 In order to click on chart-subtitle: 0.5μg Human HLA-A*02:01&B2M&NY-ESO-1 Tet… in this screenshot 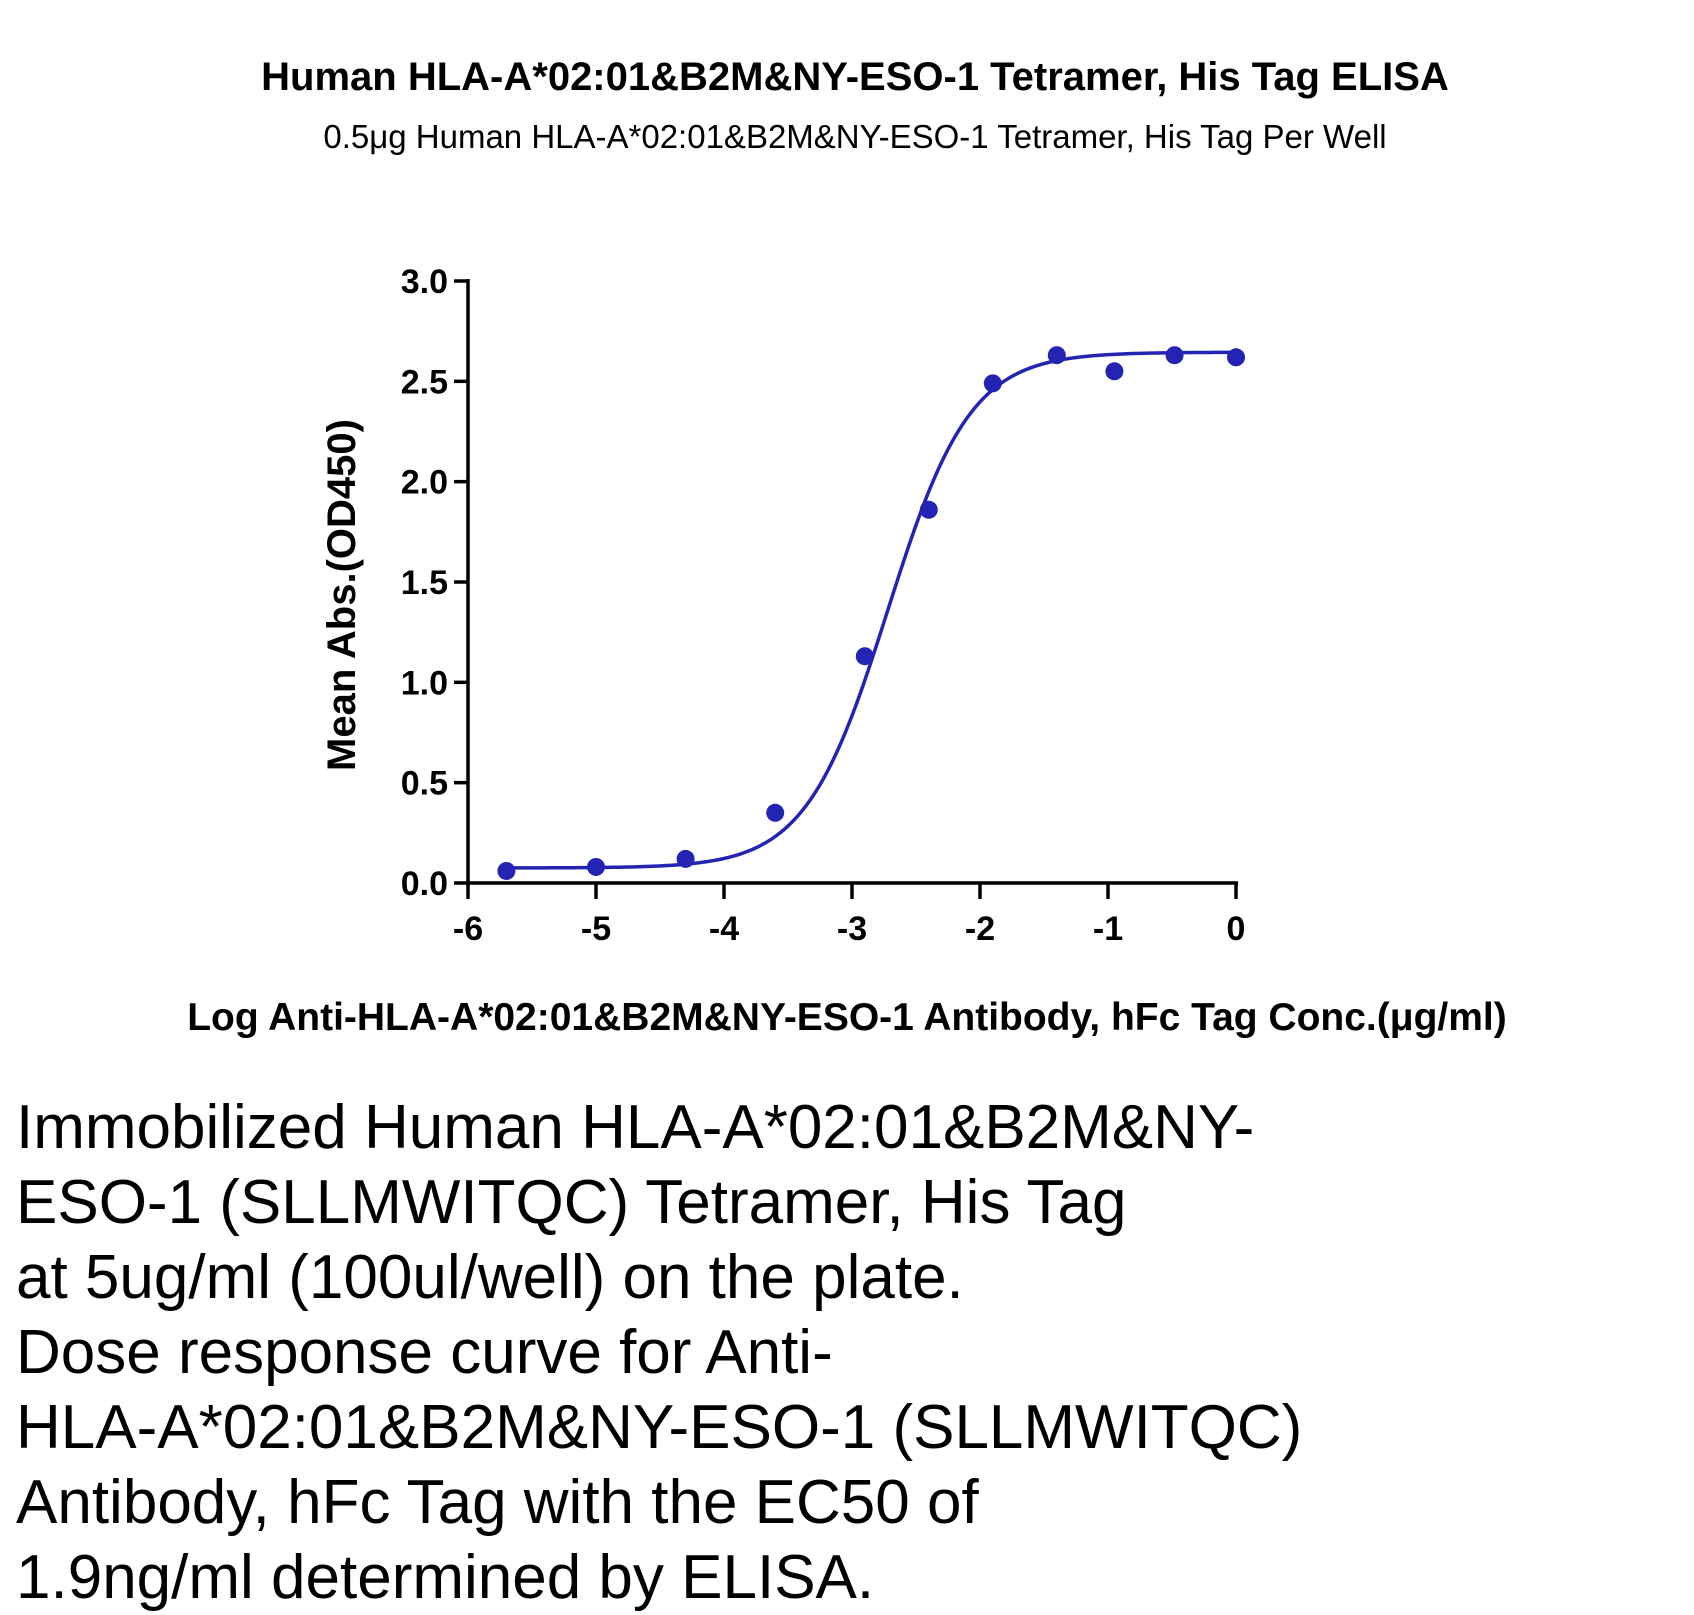, I will do `click(855, 136)`.